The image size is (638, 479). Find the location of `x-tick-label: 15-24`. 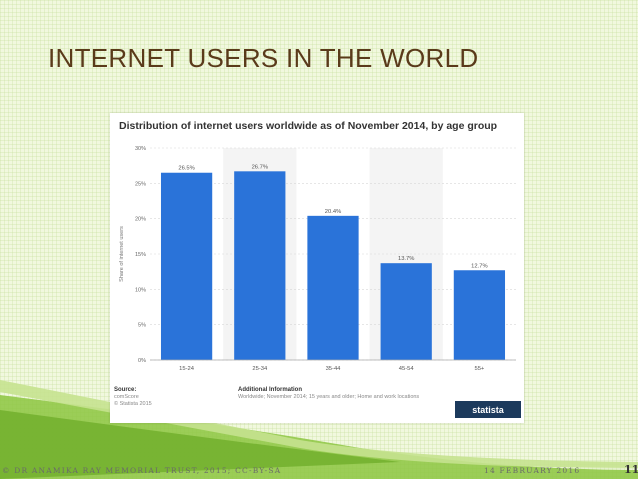

x-tick-label: 15-24 is located at coordinates (187, 369).